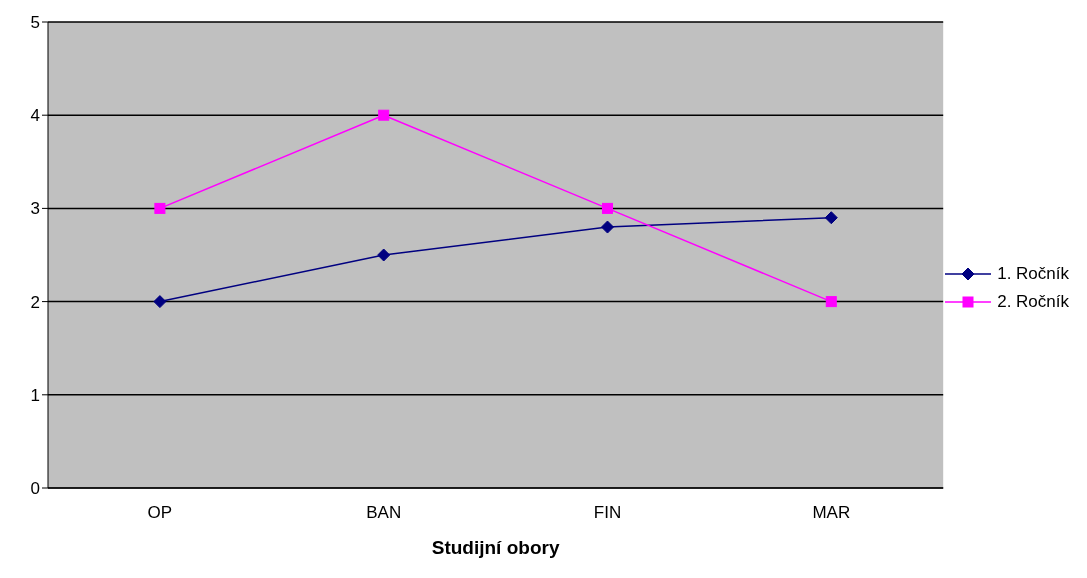 The height and width of the screenshot is (578, 1087). Describe the element at coordinates (35, 23) in the screenshot. I see `y-tick-label: 5` at that location.